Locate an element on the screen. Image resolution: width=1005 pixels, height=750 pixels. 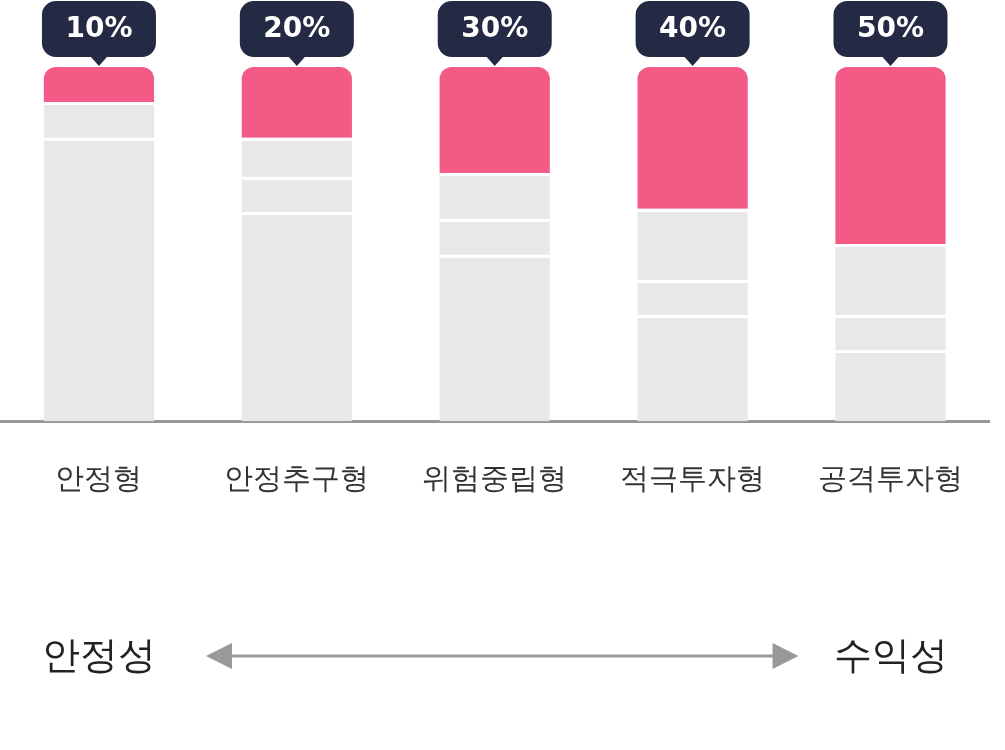
data-label: 10% is located at coordinates (99, 28).